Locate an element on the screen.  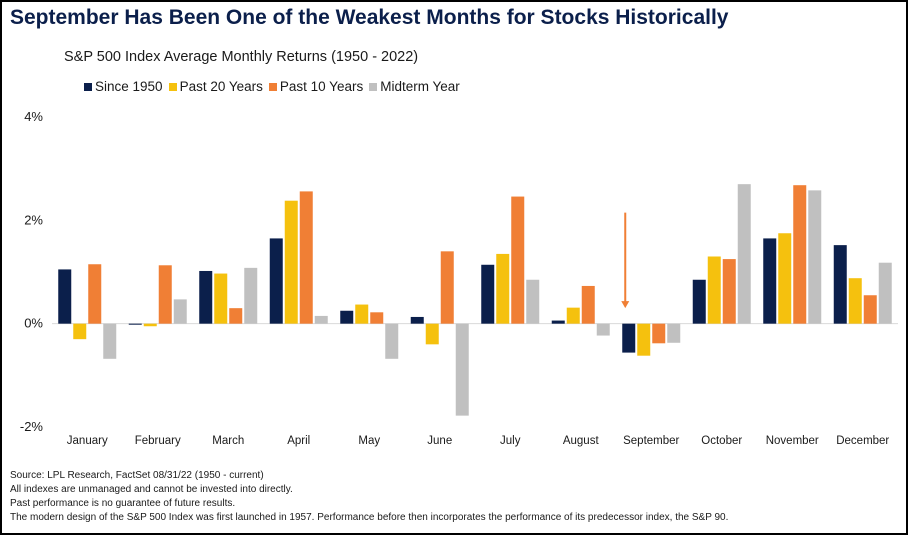
x-tick-label-october: October is located at coordinates (721, 441).